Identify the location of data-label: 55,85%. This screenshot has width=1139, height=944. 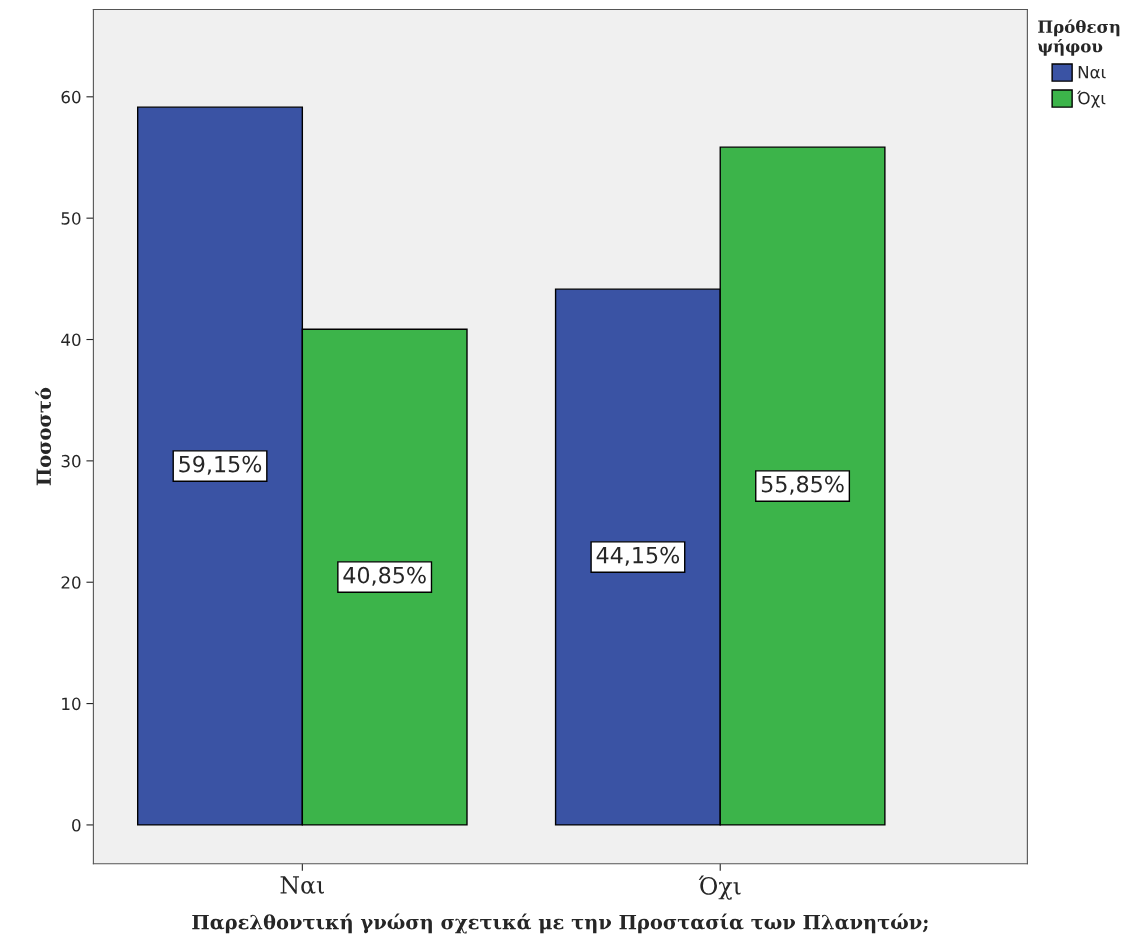
(802, 485).